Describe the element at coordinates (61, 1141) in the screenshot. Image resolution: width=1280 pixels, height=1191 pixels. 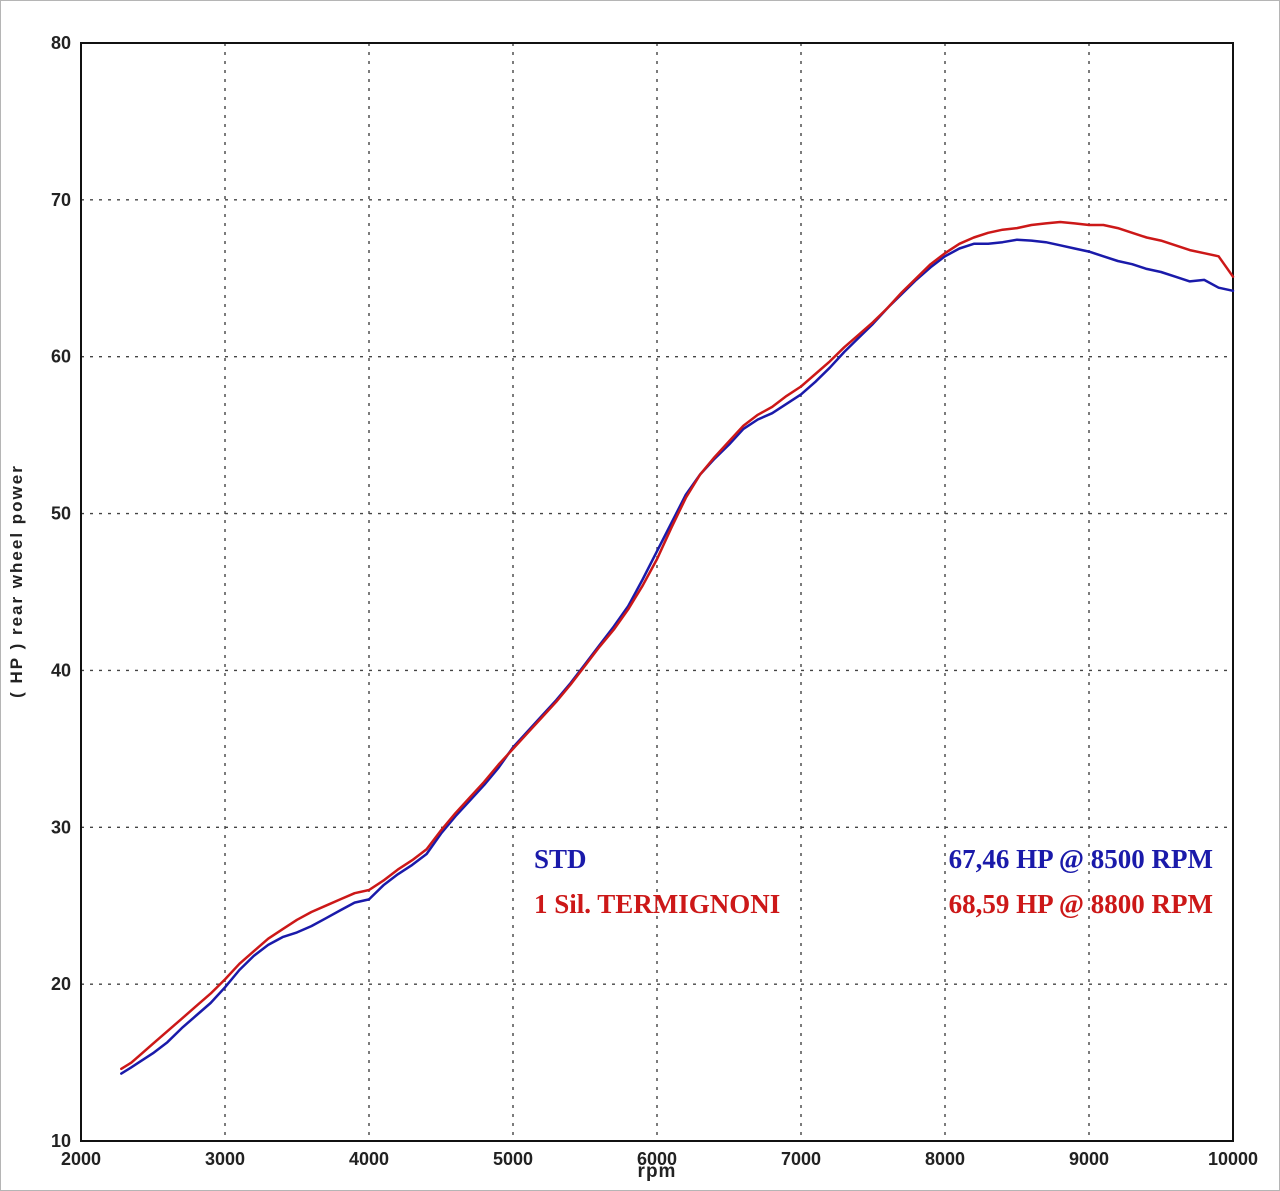
I see `y-tick-label: 10` at that location.